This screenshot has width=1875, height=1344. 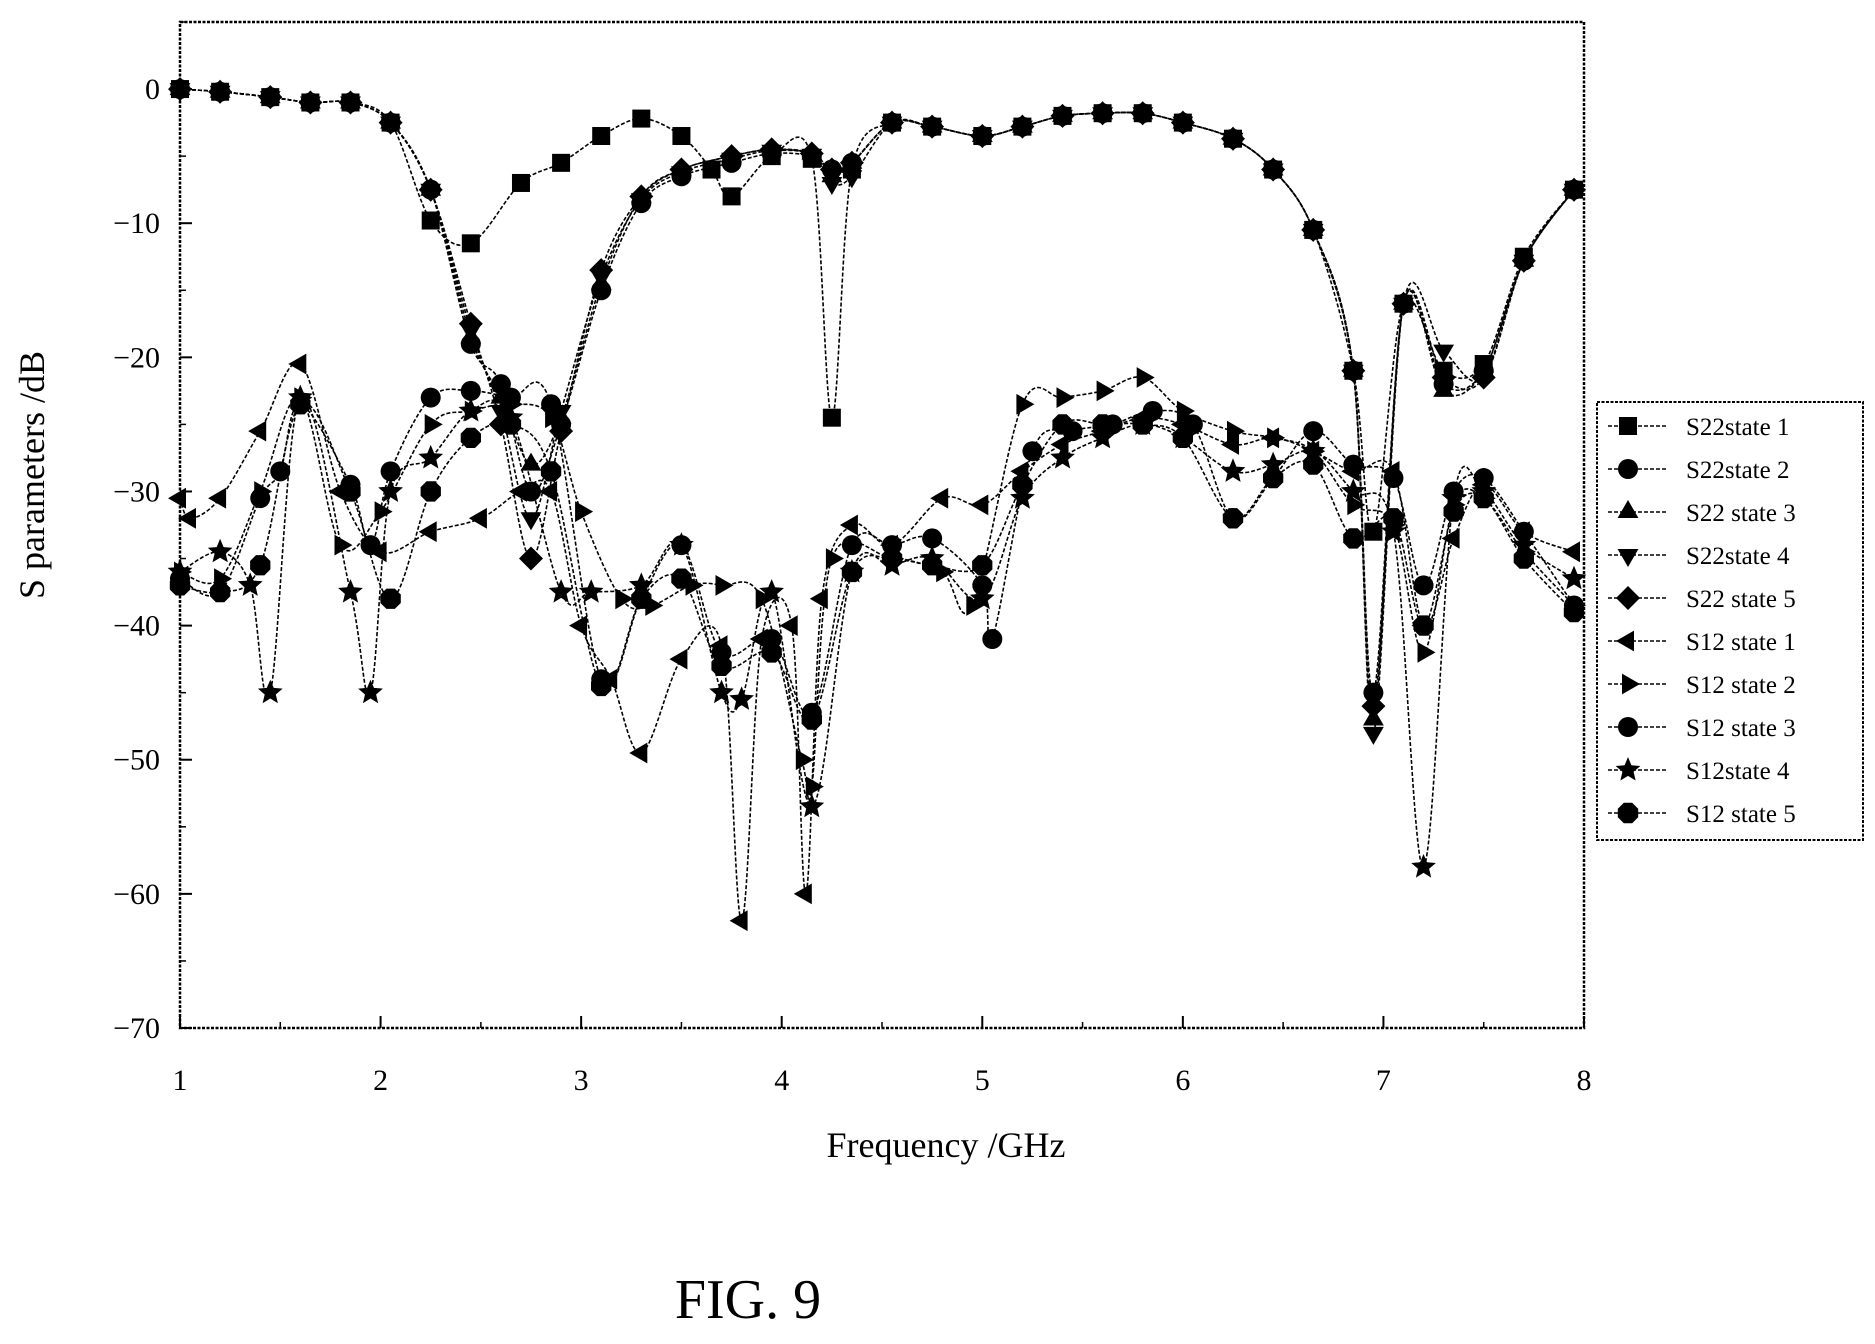 I want to click on legend-label: S22 state 5, so click(x=1741, y=599).